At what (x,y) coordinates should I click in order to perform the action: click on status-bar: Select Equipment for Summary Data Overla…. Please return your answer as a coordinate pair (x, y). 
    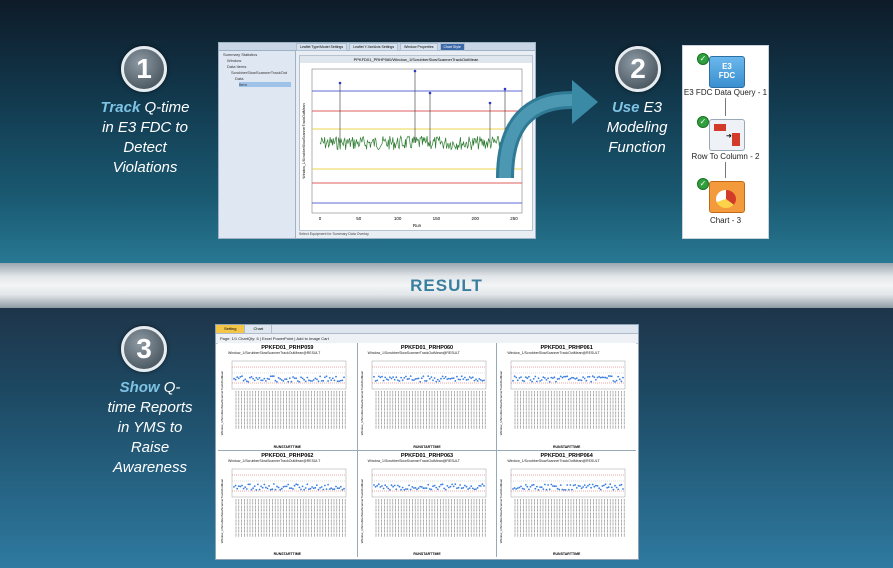
    Looking at the image, I should click on (334, 234).